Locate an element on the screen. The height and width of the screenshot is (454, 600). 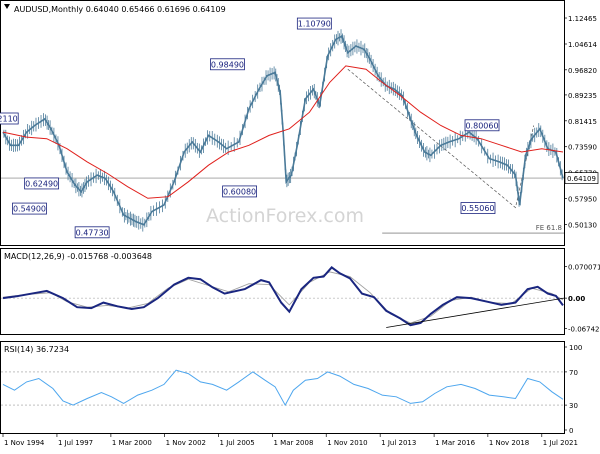
price-y-tick-label: 0.81415 is located at coordinates (582, 122).